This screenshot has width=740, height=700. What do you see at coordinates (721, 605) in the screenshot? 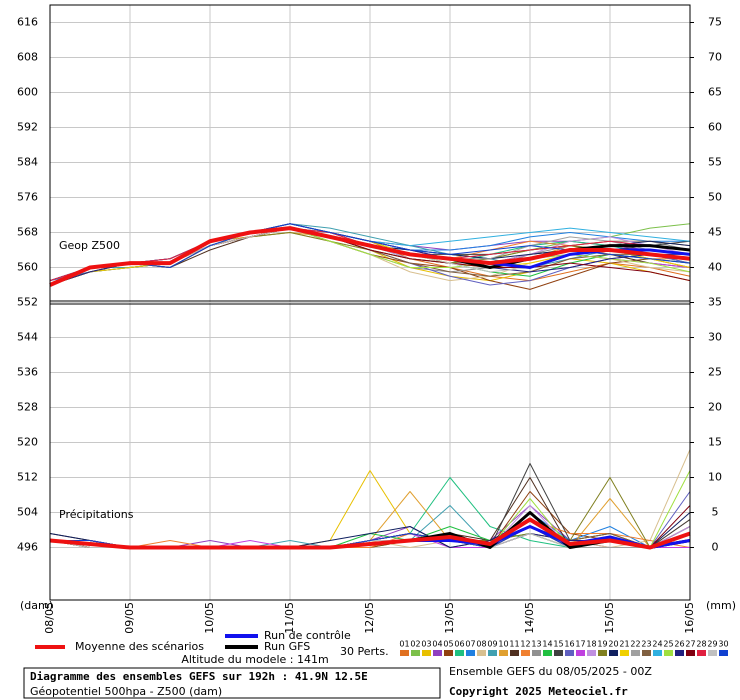
I see `y2-axis-label: (mm)` at bounding box center [721, 605].